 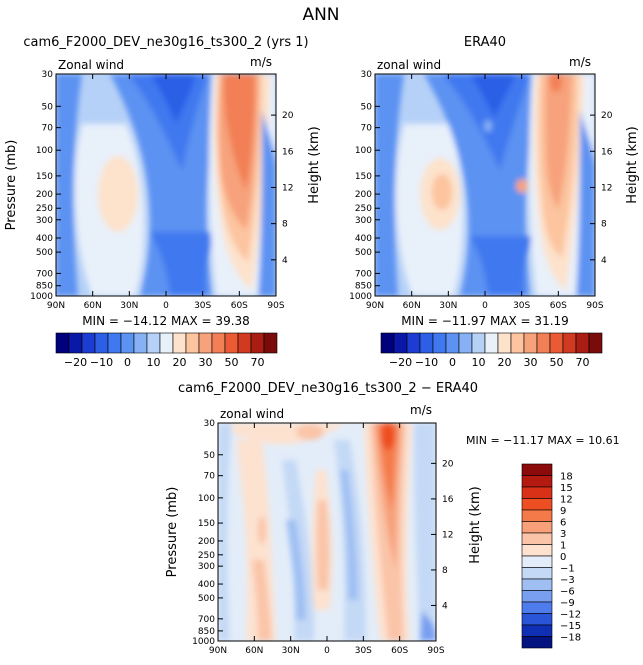 What do you see at coordinates (493, 96) in the screenshot?
I see `easterly-core-darker` at bounding box center [493, 96].